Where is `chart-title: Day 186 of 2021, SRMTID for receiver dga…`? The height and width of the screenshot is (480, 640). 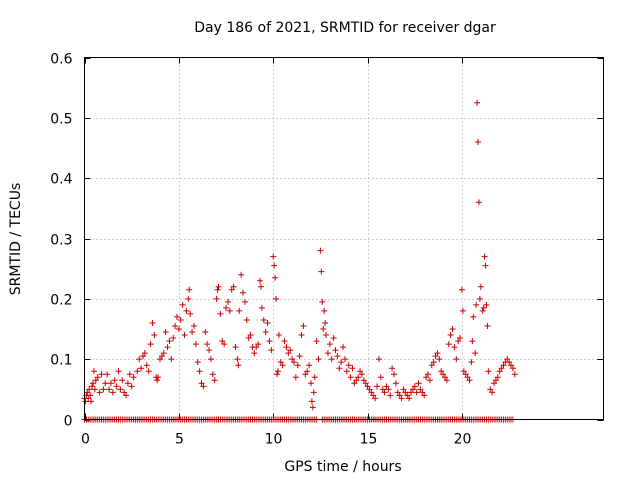
chart-title: Day 186 of 2021, SRMTID for receiver dga… is located at coordinates (345, 28).